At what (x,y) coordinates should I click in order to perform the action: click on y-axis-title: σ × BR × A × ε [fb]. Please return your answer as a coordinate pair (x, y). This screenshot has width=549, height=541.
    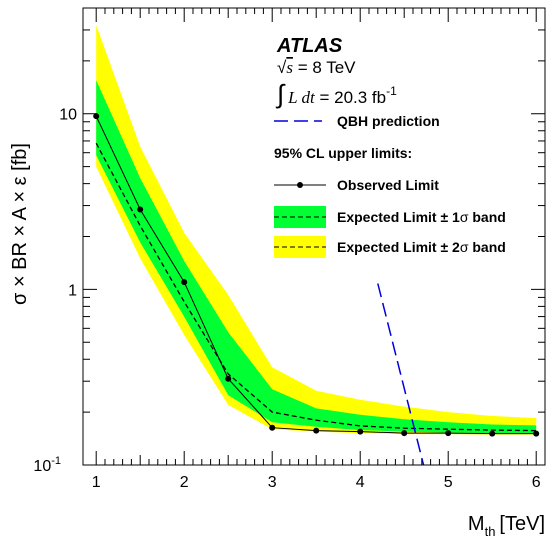
    Looking at the image, I should click on (20, 224).